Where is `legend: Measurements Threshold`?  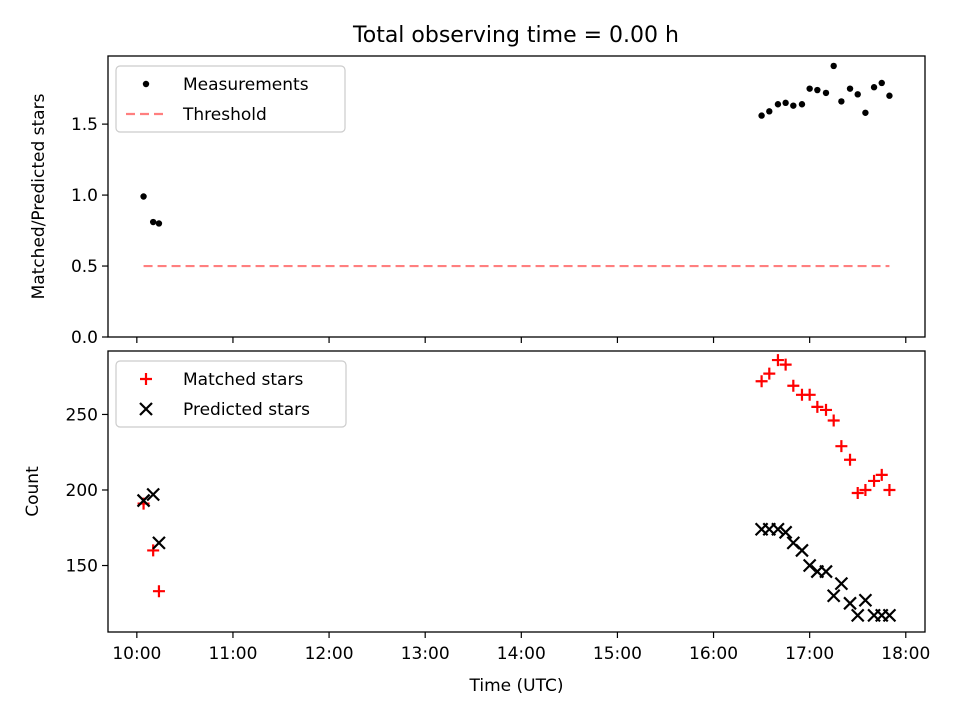 legend: Measurements Threshold is located at coordinates (230, 99).